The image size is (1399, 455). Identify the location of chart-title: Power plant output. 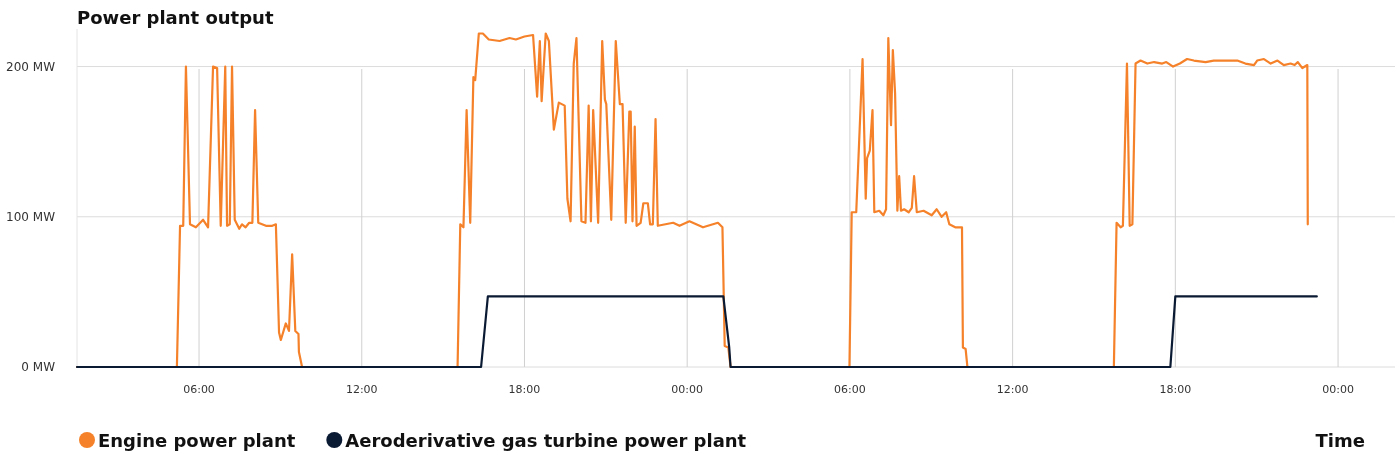
(175, 17).